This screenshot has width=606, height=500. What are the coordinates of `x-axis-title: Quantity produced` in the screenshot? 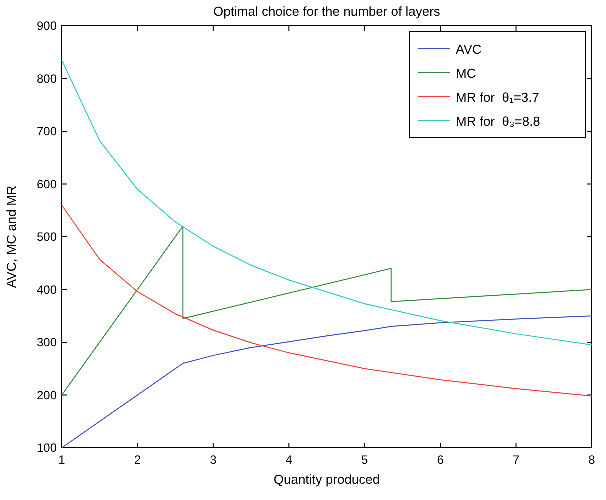 It's located at (327, 479).